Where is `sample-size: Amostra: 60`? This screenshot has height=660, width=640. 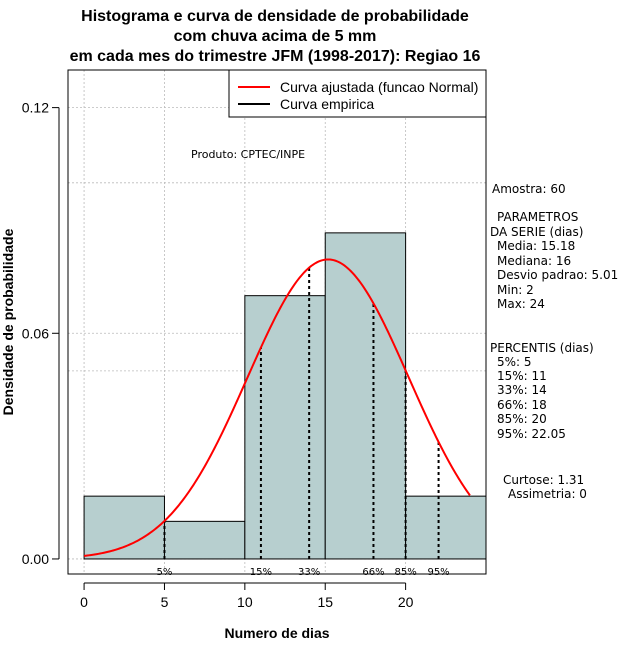
sample-size: Amostra: 60 is located at coordinates (529, 189).